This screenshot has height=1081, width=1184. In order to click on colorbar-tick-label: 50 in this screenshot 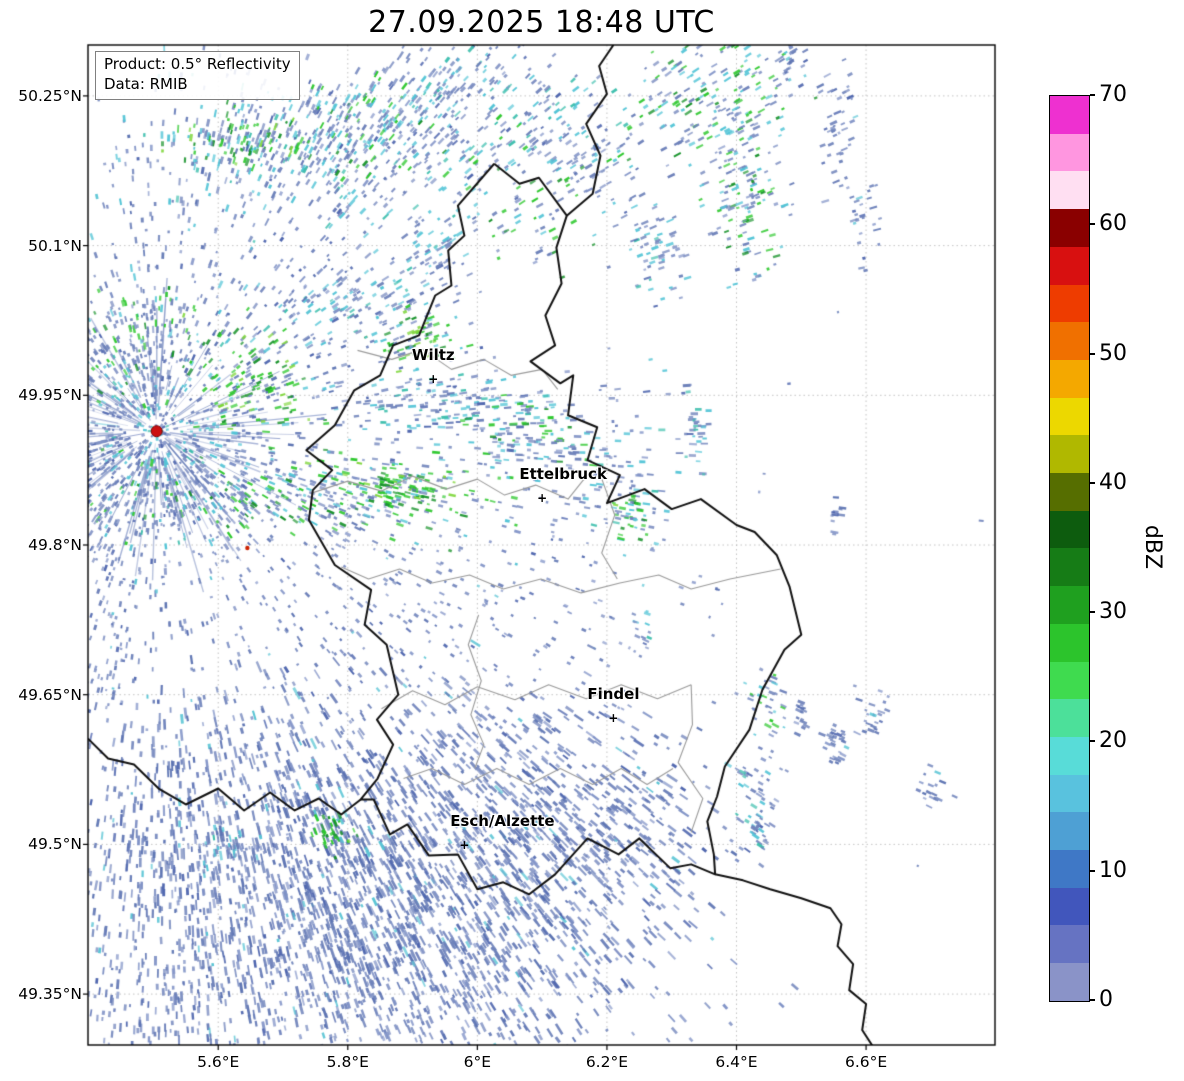, I will do `click(1113, 353)`.